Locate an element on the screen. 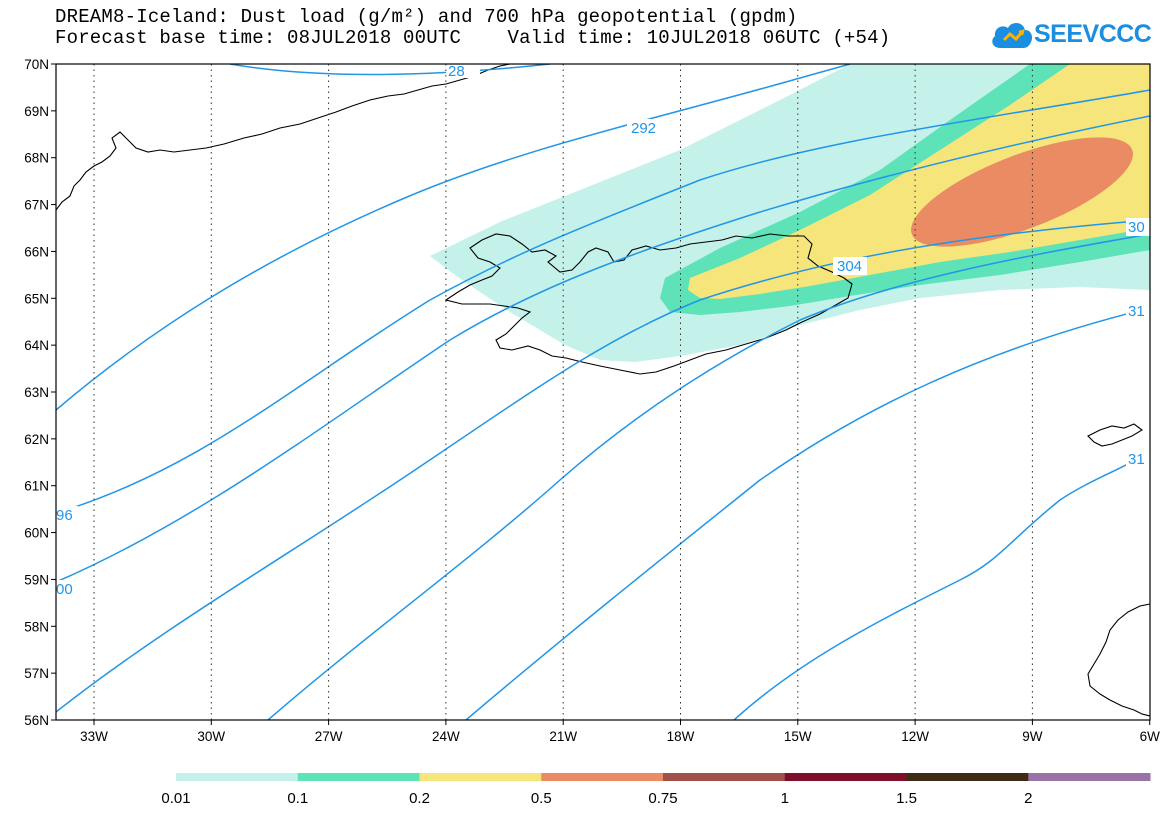  contour-label-31b: 31 is located at coordinates (1136, 459).